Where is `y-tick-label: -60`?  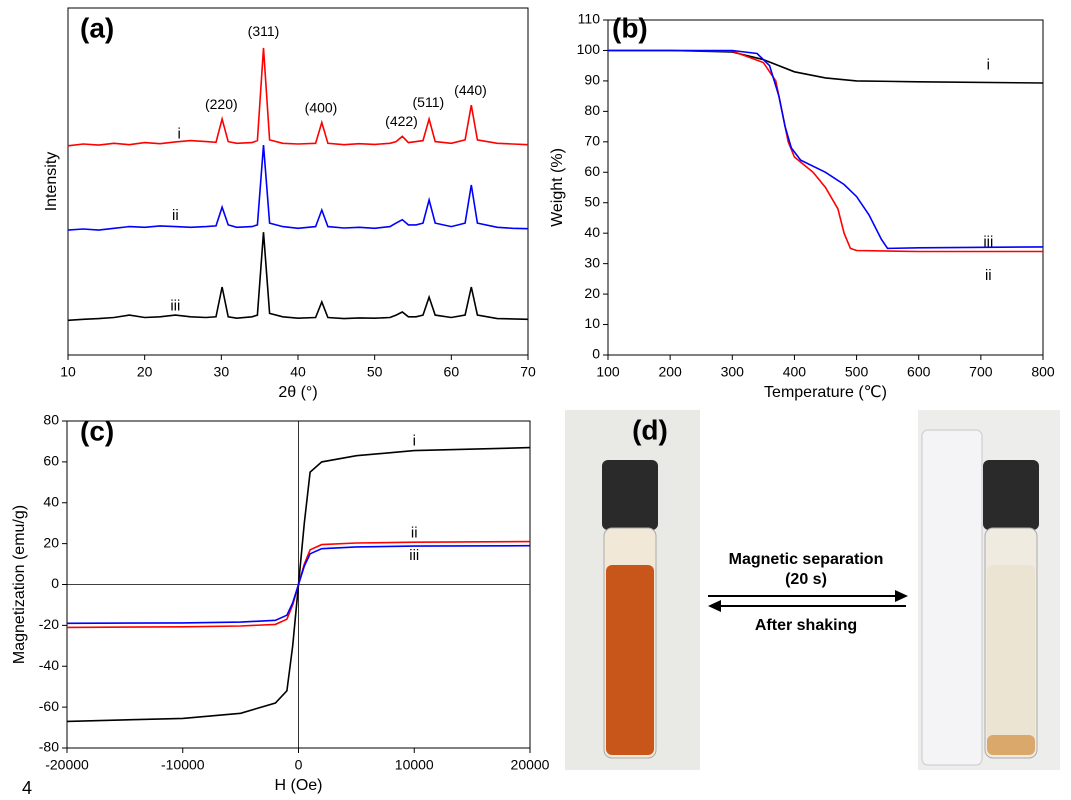 y-tick-label: -60 is located at coordinates (49, 706).